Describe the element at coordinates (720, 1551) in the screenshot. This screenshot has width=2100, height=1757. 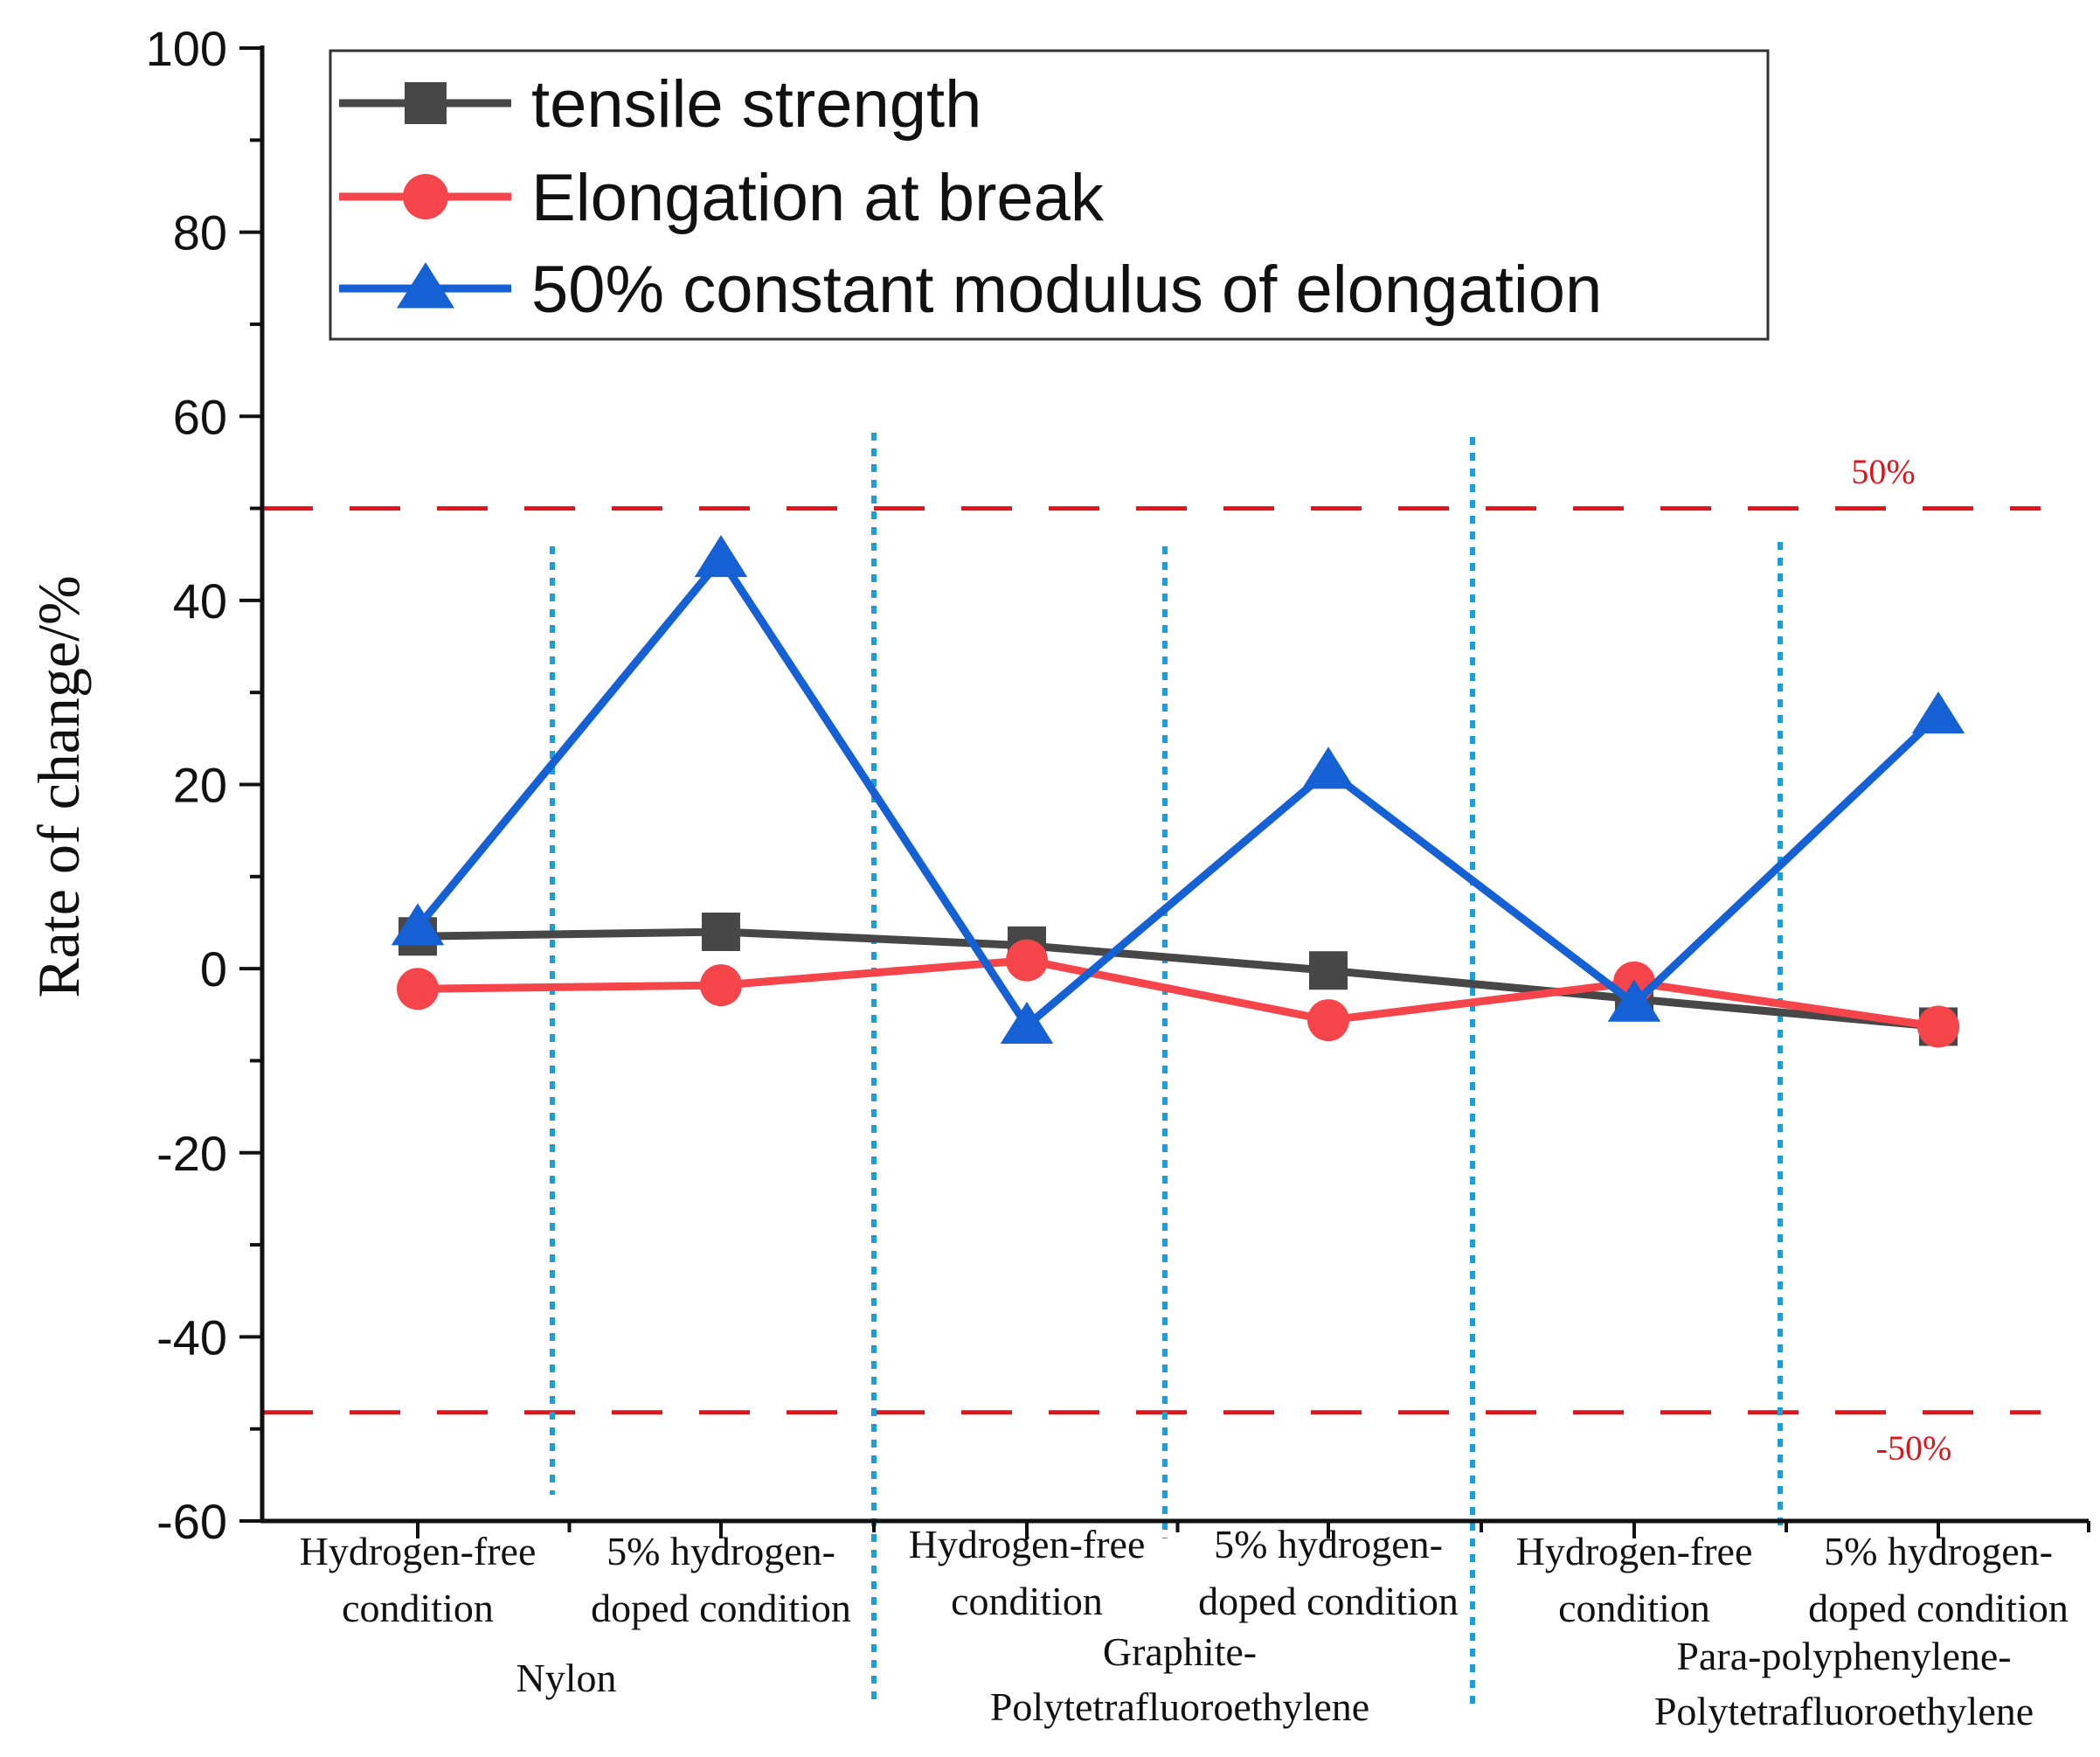
I see `category-label-1-line-0: 5% hydrogen-` at that location.